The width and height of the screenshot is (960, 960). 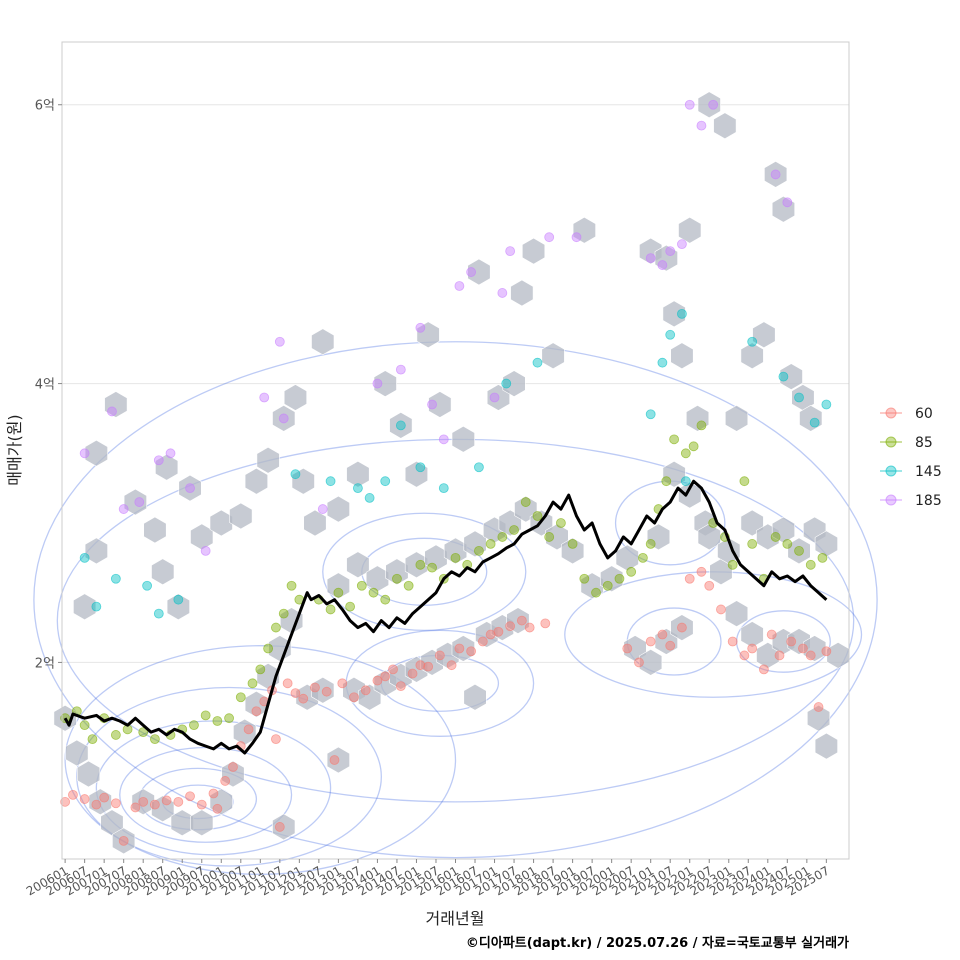 What do you see at coordinates (924, 443) in the screenshot?
I see `legend-label: 85` at bounding box center [924, 443].